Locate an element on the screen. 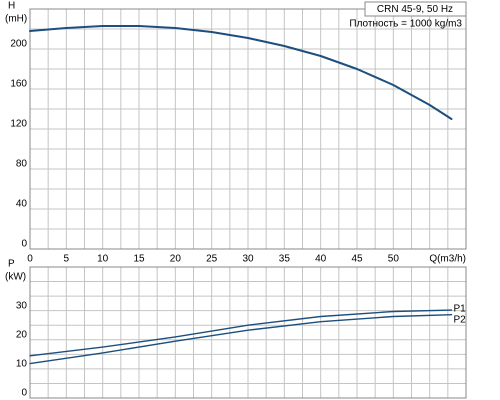  y-axis-label: P is located at coordinates (11, 264).